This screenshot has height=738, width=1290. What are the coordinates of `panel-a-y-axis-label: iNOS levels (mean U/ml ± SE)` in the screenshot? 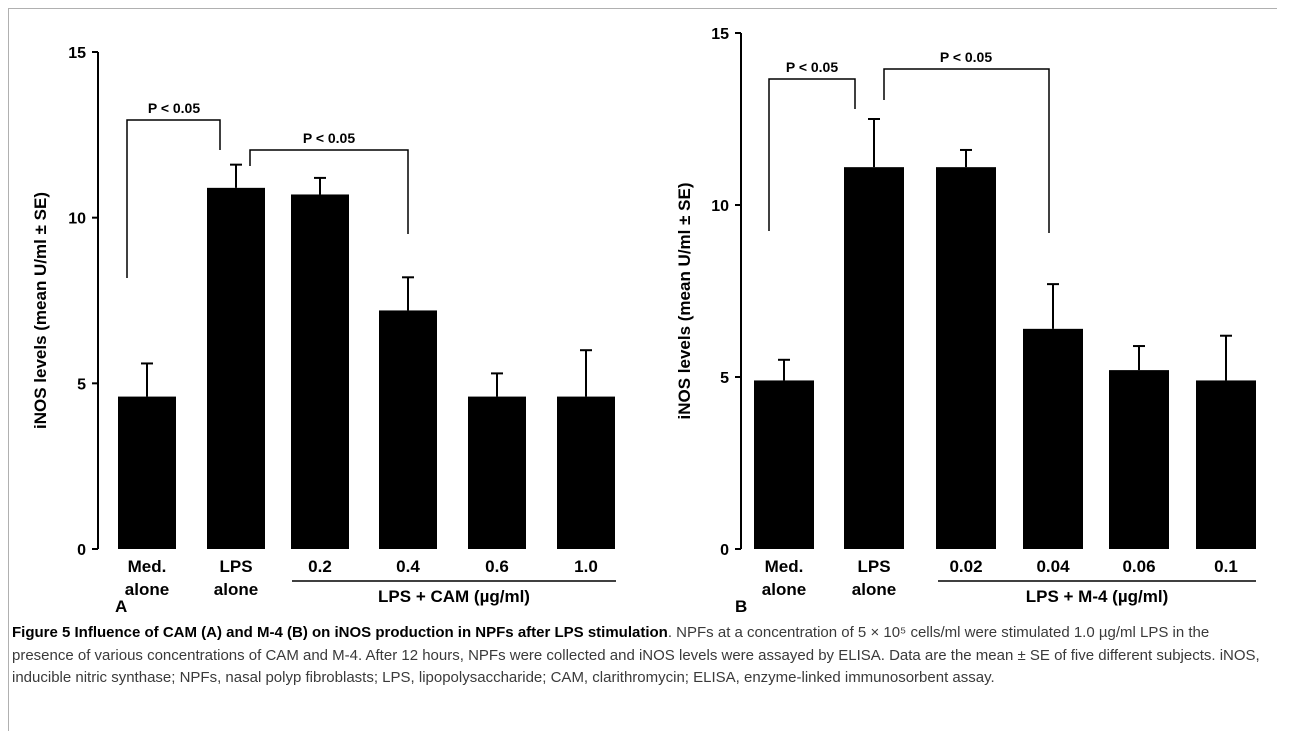 It's located at (40, 310).